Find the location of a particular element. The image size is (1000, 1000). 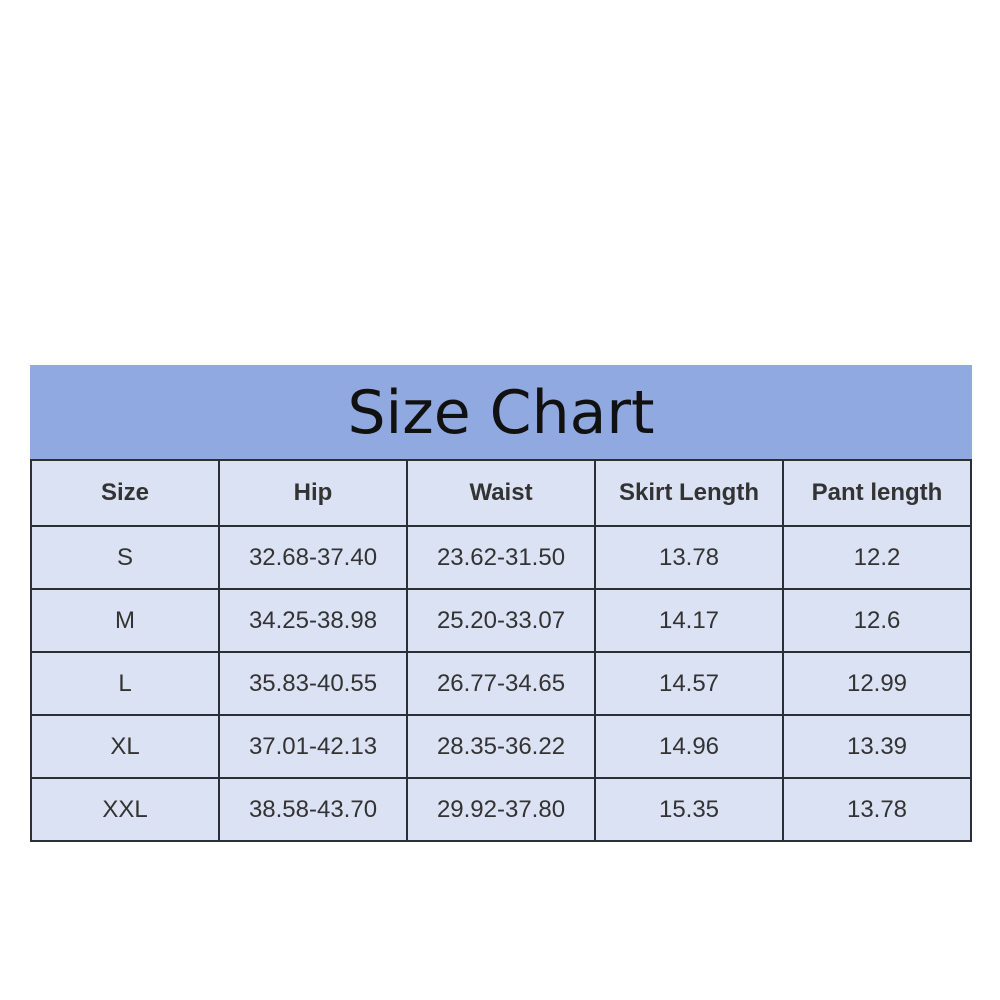

column-header-skirt-length: Skirt Length is located at coordinates (689, 493).